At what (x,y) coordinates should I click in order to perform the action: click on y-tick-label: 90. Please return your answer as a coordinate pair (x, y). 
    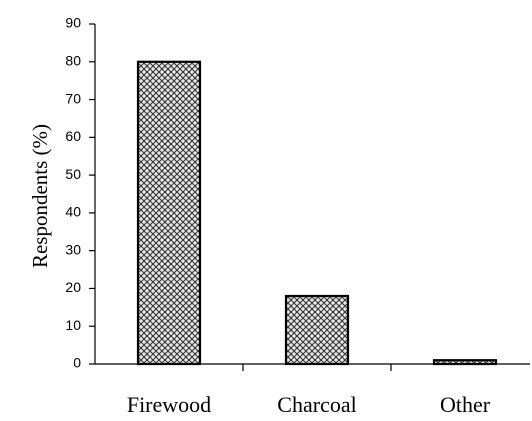
    Looking at the image, I should click on (73, 23).